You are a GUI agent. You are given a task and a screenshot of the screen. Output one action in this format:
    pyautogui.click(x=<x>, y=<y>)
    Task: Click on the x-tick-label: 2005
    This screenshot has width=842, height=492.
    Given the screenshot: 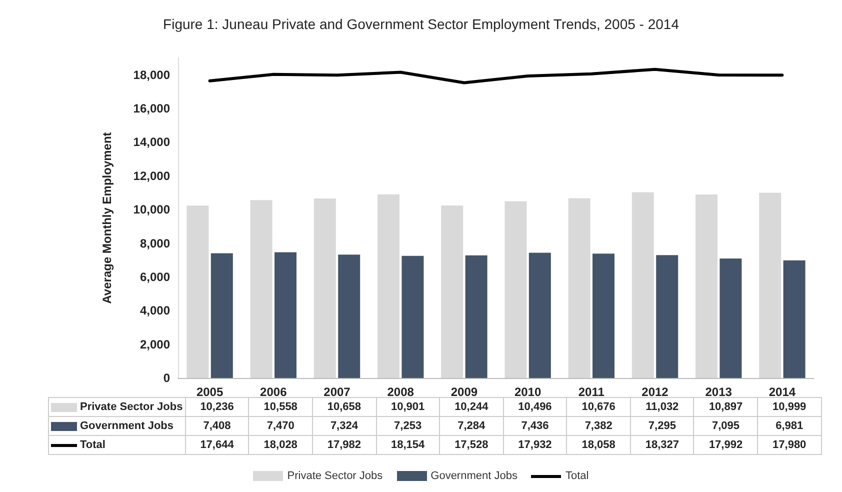 What is the action you would take?
    pyautogui.click(x=210, y=392)
    